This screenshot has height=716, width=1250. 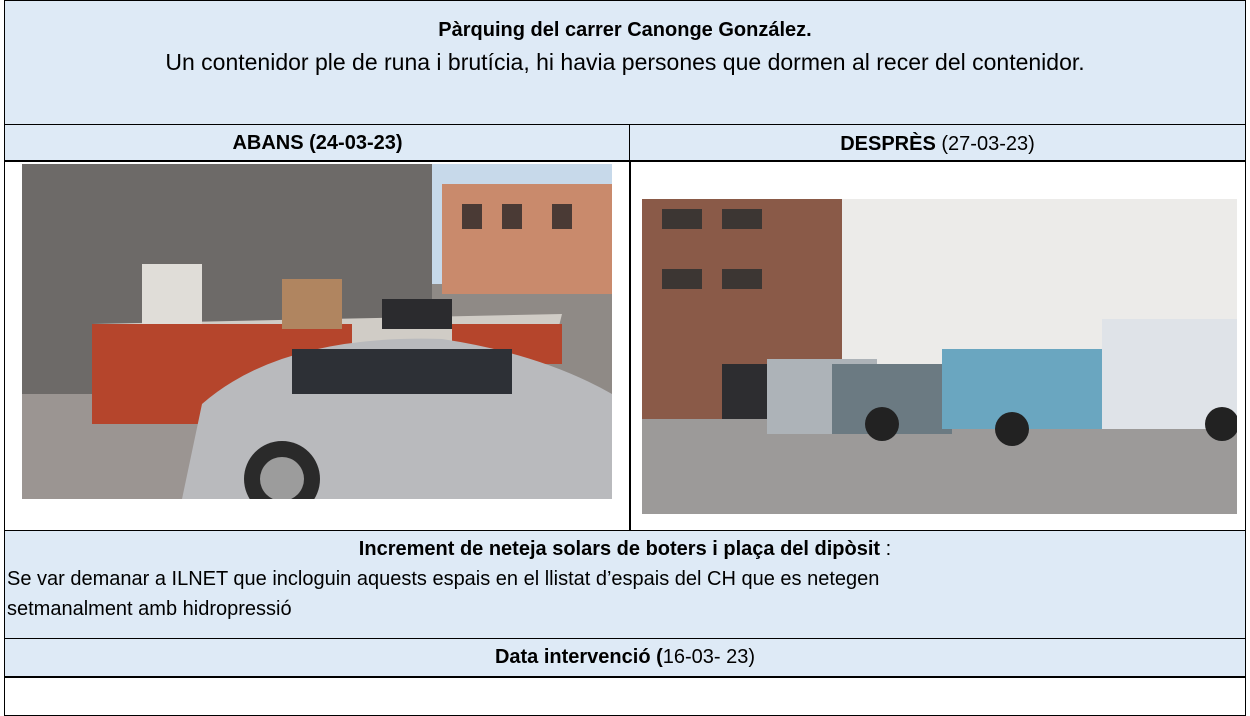 What do you see at coordinates (625, 30) in the screenshot?
I see `location: Pàrquing del carrer Canonge González.` at bounding box center [625, 30].